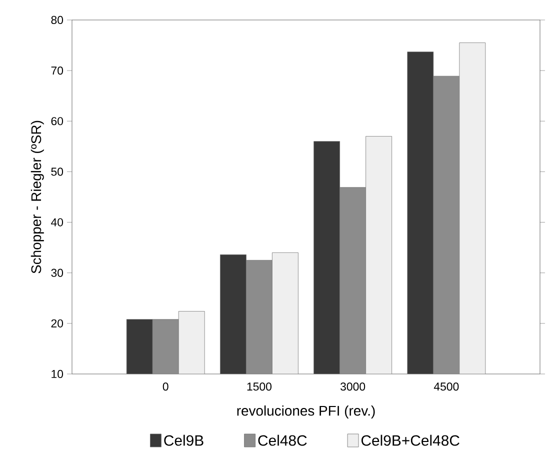 This screenshot has width=546, height=459. What do you see at coordinates (165, 386) in the screenshot?
I see `x-tick-label: 0` at bounding box center [165, 386].